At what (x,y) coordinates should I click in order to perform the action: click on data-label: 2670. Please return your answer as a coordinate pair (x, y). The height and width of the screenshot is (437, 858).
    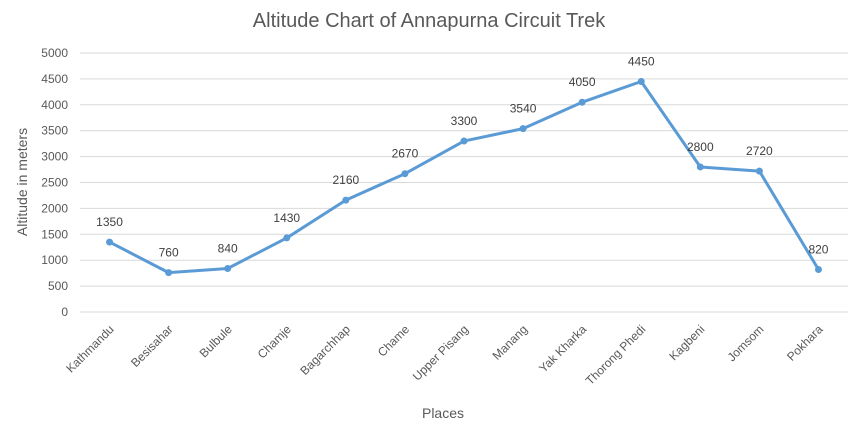
    Looking at the image, I should click on (405, 154).